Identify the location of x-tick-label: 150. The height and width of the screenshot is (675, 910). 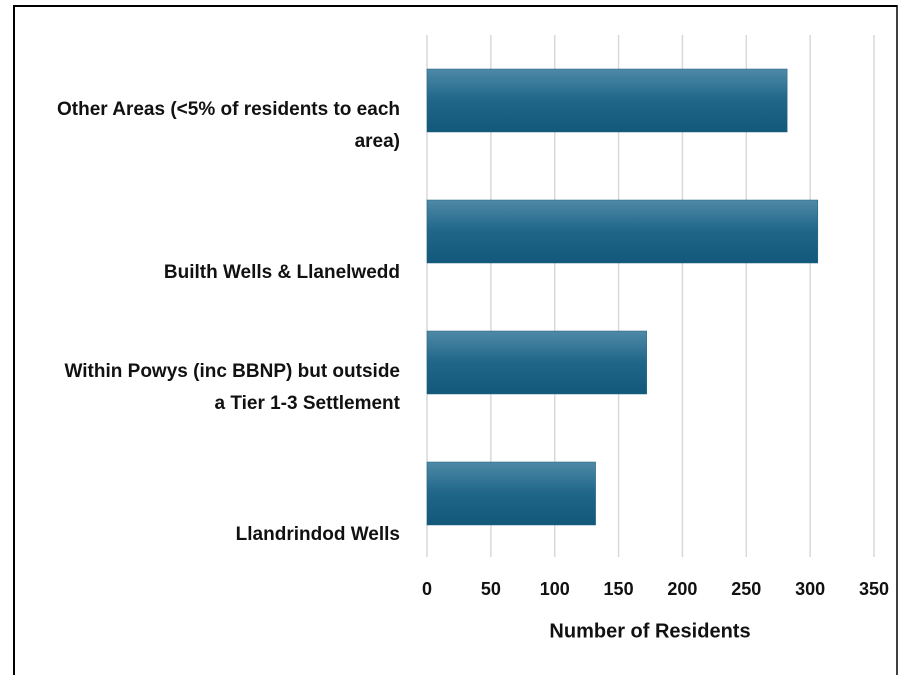
(619, 589).